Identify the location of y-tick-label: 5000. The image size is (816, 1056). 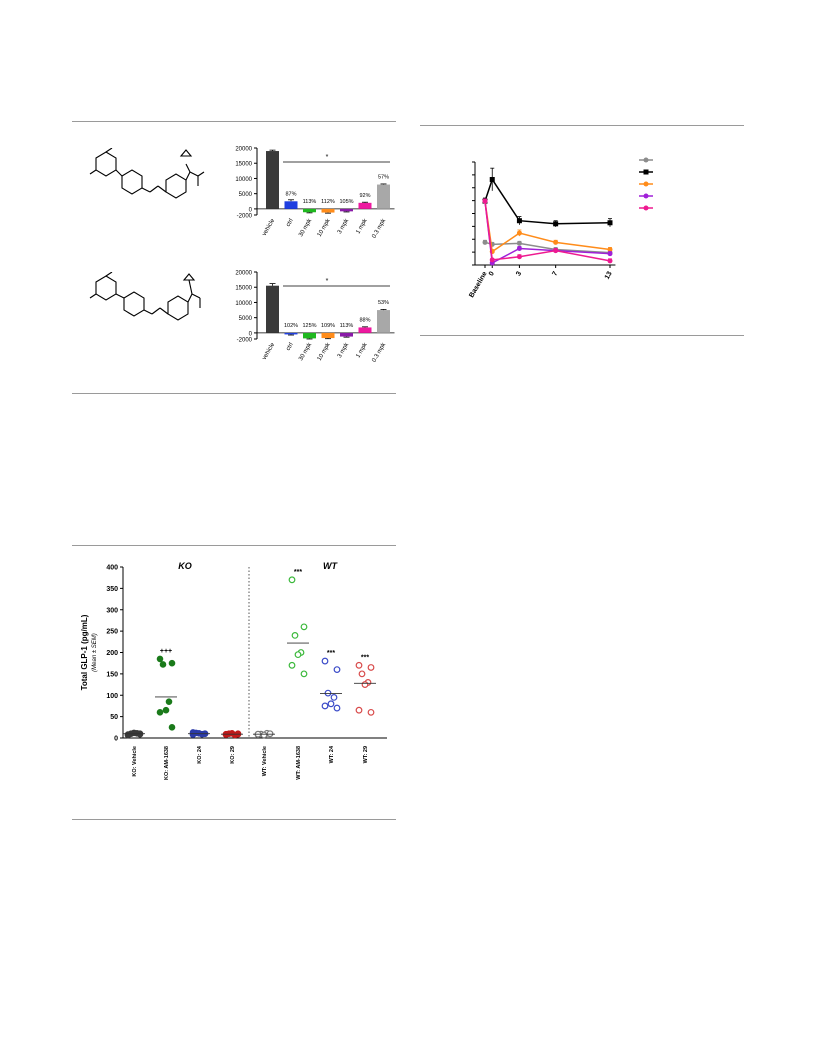
(246, 195).